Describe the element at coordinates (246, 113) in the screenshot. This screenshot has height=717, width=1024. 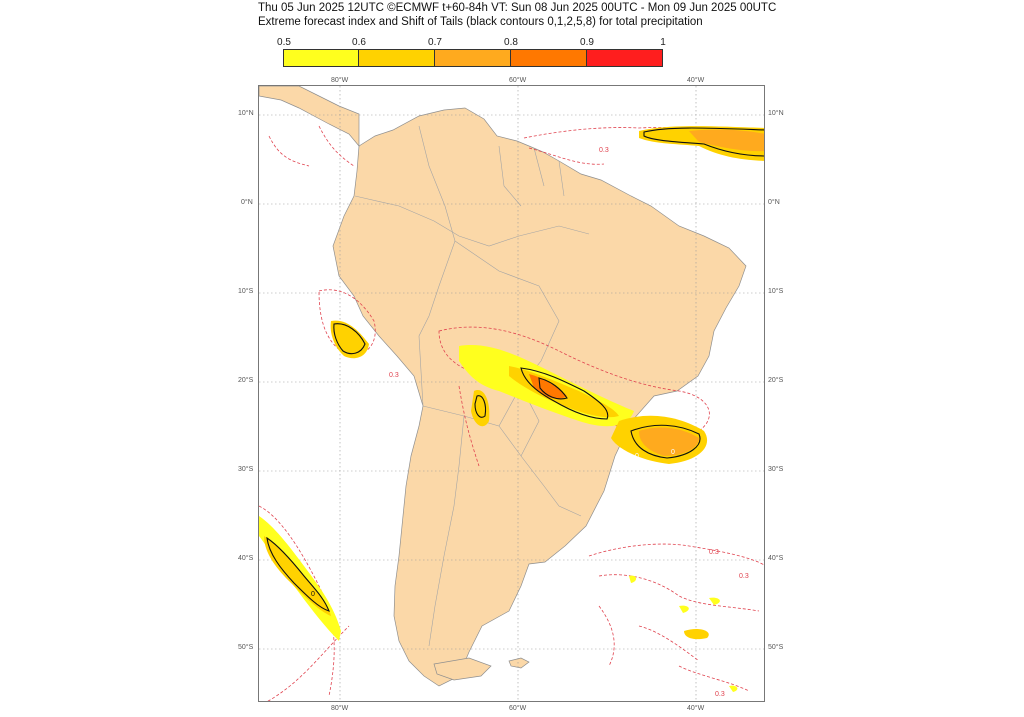
I see `lat-label-left-10n: 10°N` at that location.